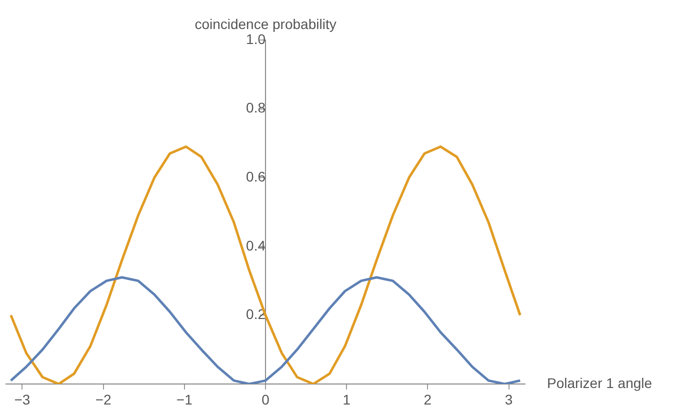 The width and height of the screenshot is (675, 412). Describe the element at coordinates (256, 108) in the screenshot. I see `y-tick-label: 0.8` at that location.